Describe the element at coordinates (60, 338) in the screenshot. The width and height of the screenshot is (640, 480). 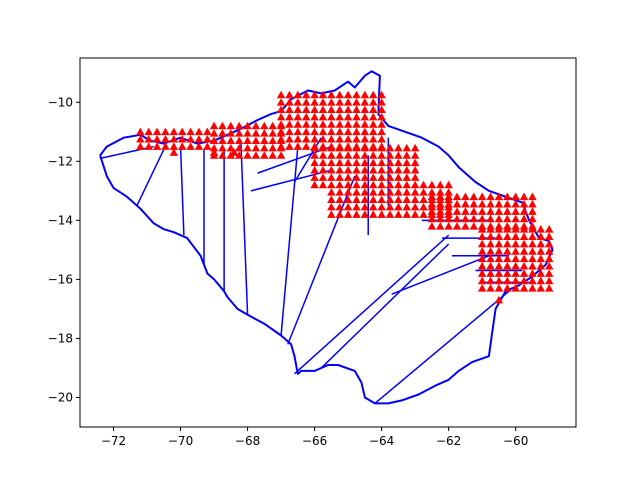
I see `y-tick-label: −18` at that location.